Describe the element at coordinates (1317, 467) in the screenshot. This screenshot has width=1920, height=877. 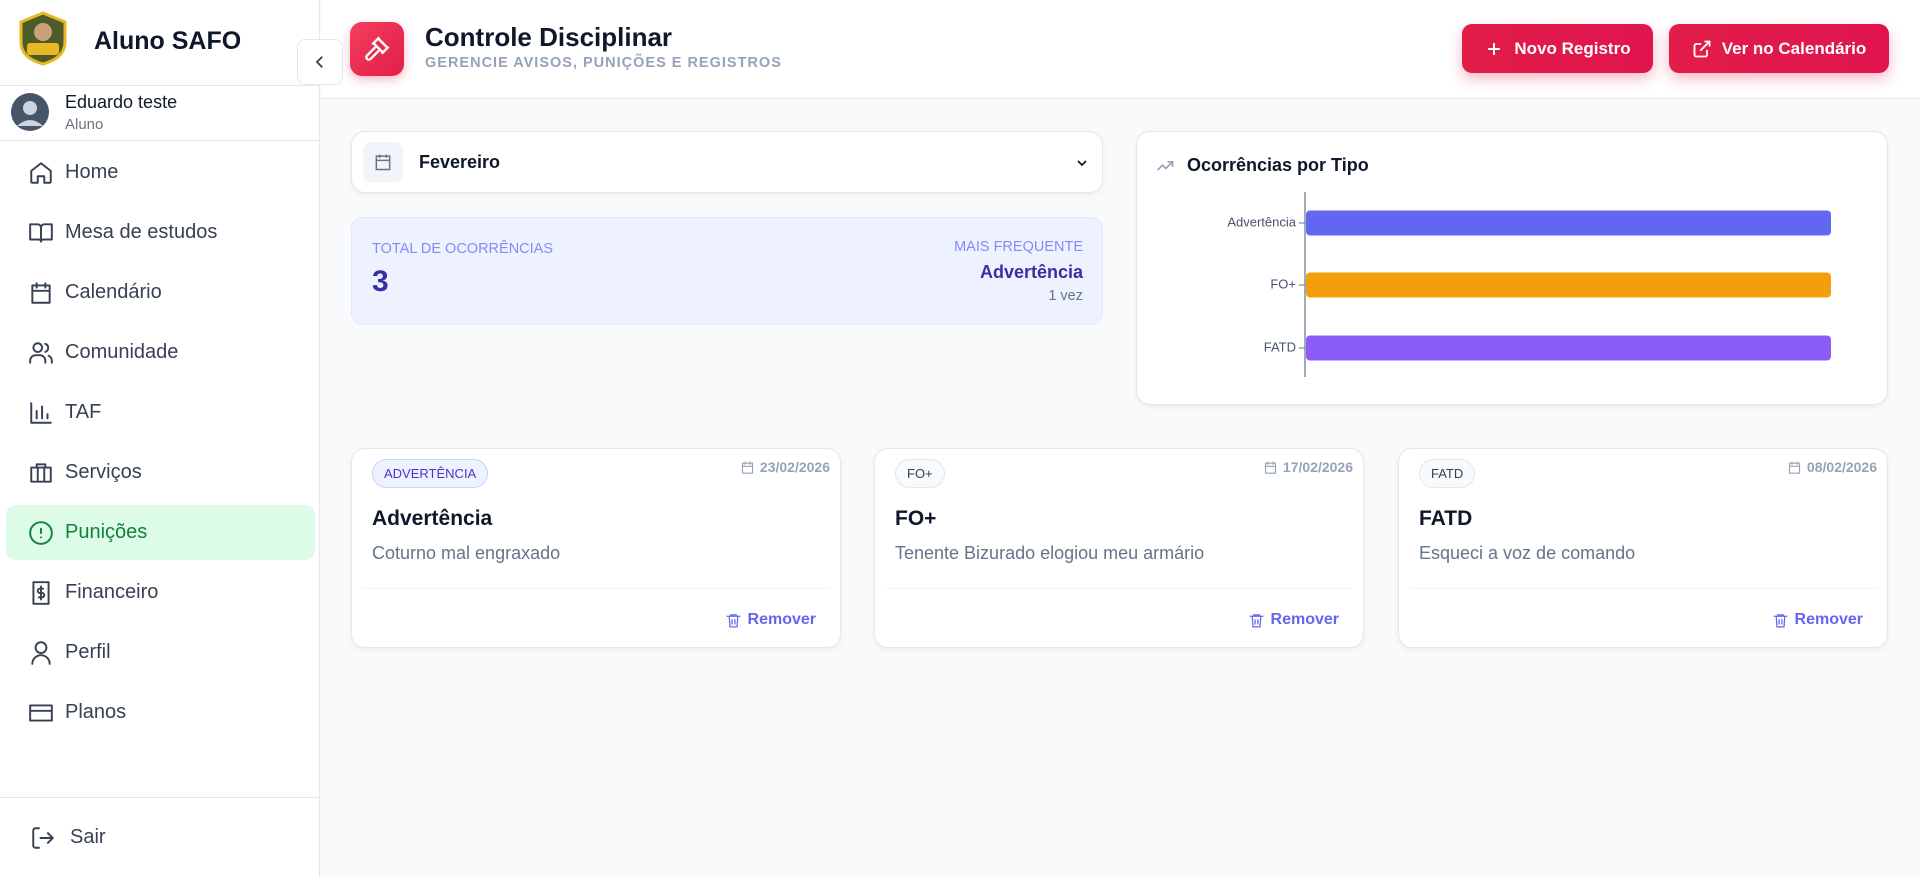
I see `date-text: 17/02/2026` at that location.